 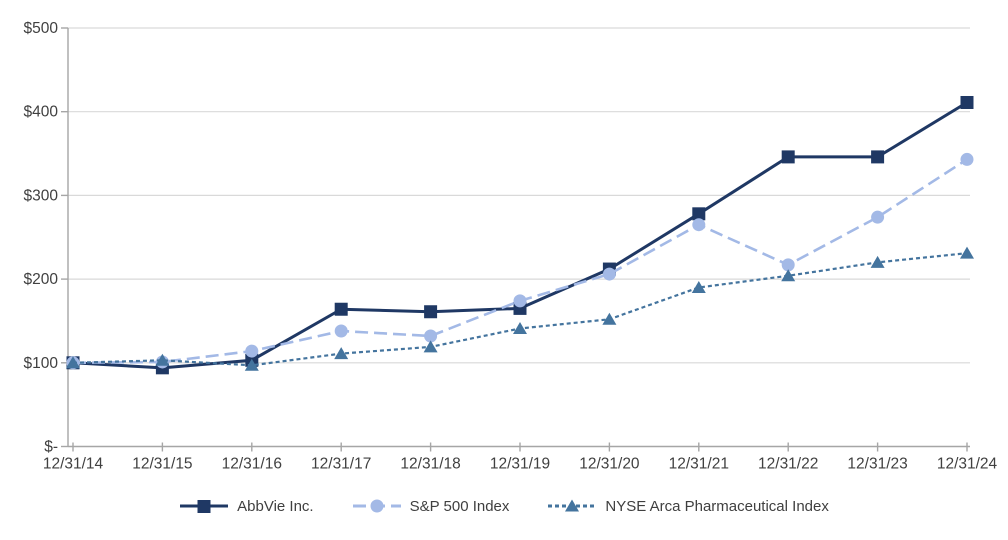 What do you see at coordinates (967, 464) in the screenshot?
I see `x-axis-label: 12/31/24` at bounding box center [967, 464].